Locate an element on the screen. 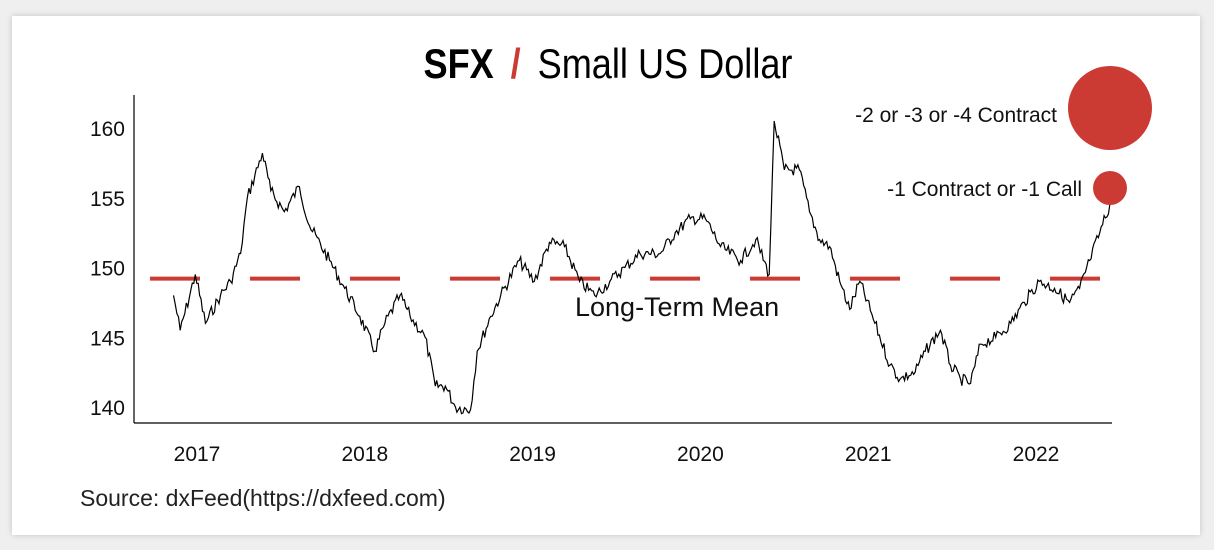 Image resolution: width=1214 pixels, height=550 pixels. y-tick-label: 150 is located at coordinates (107, 269).